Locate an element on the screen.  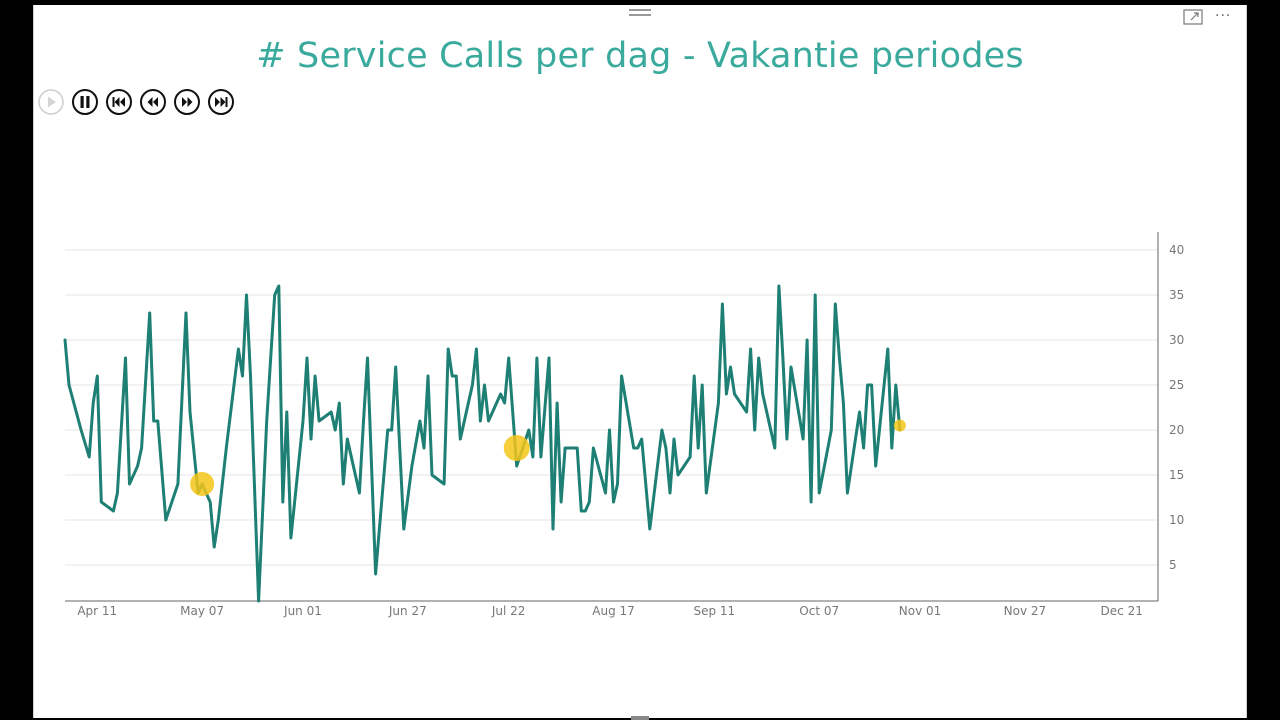
pause-icon is located at coordinates (85, 102).